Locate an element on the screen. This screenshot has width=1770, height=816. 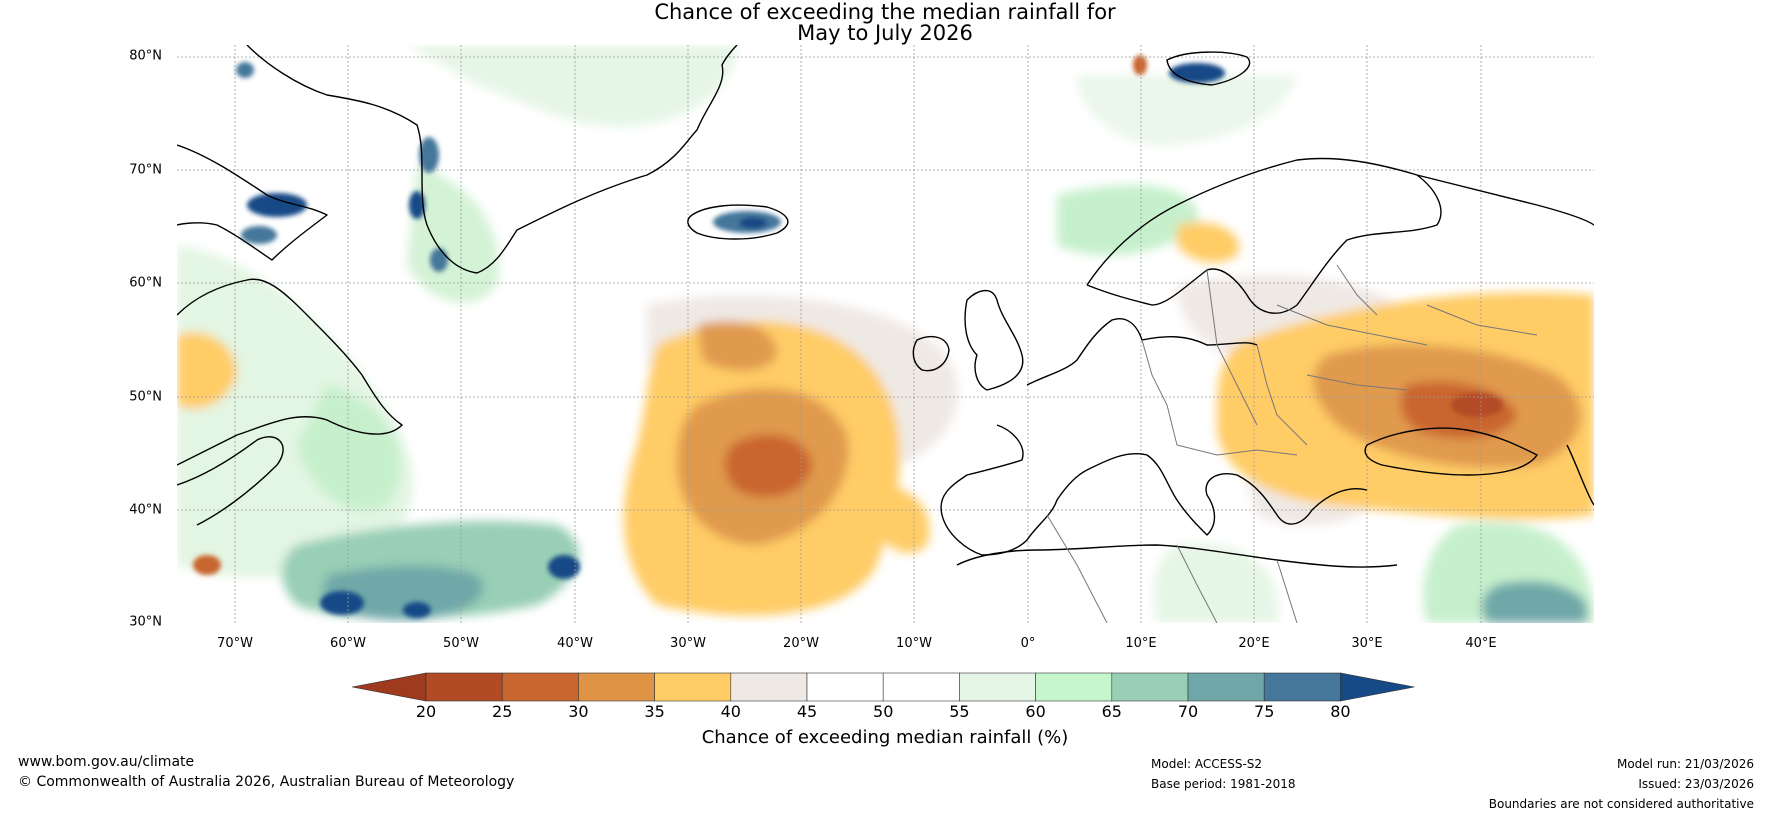
coast-svalbard is located at coordinates (1208, 68).